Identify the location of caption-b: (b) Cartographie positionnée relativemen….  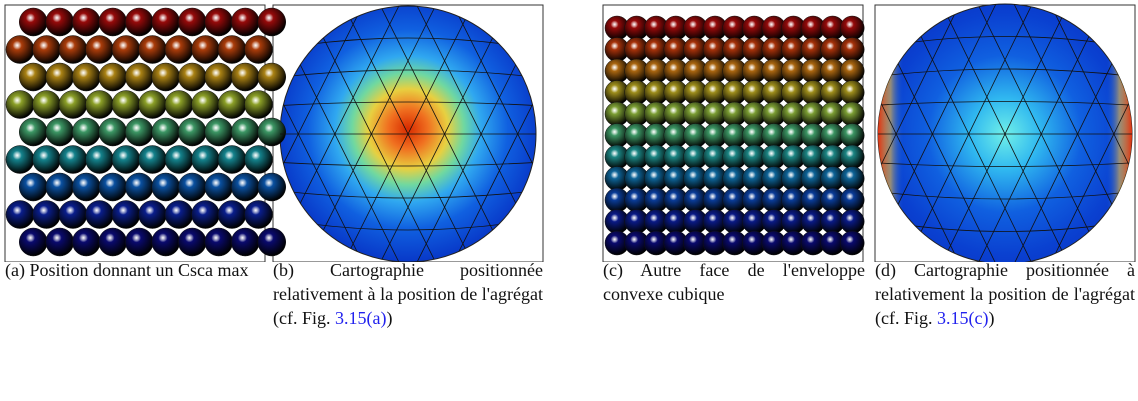
(408, 294).